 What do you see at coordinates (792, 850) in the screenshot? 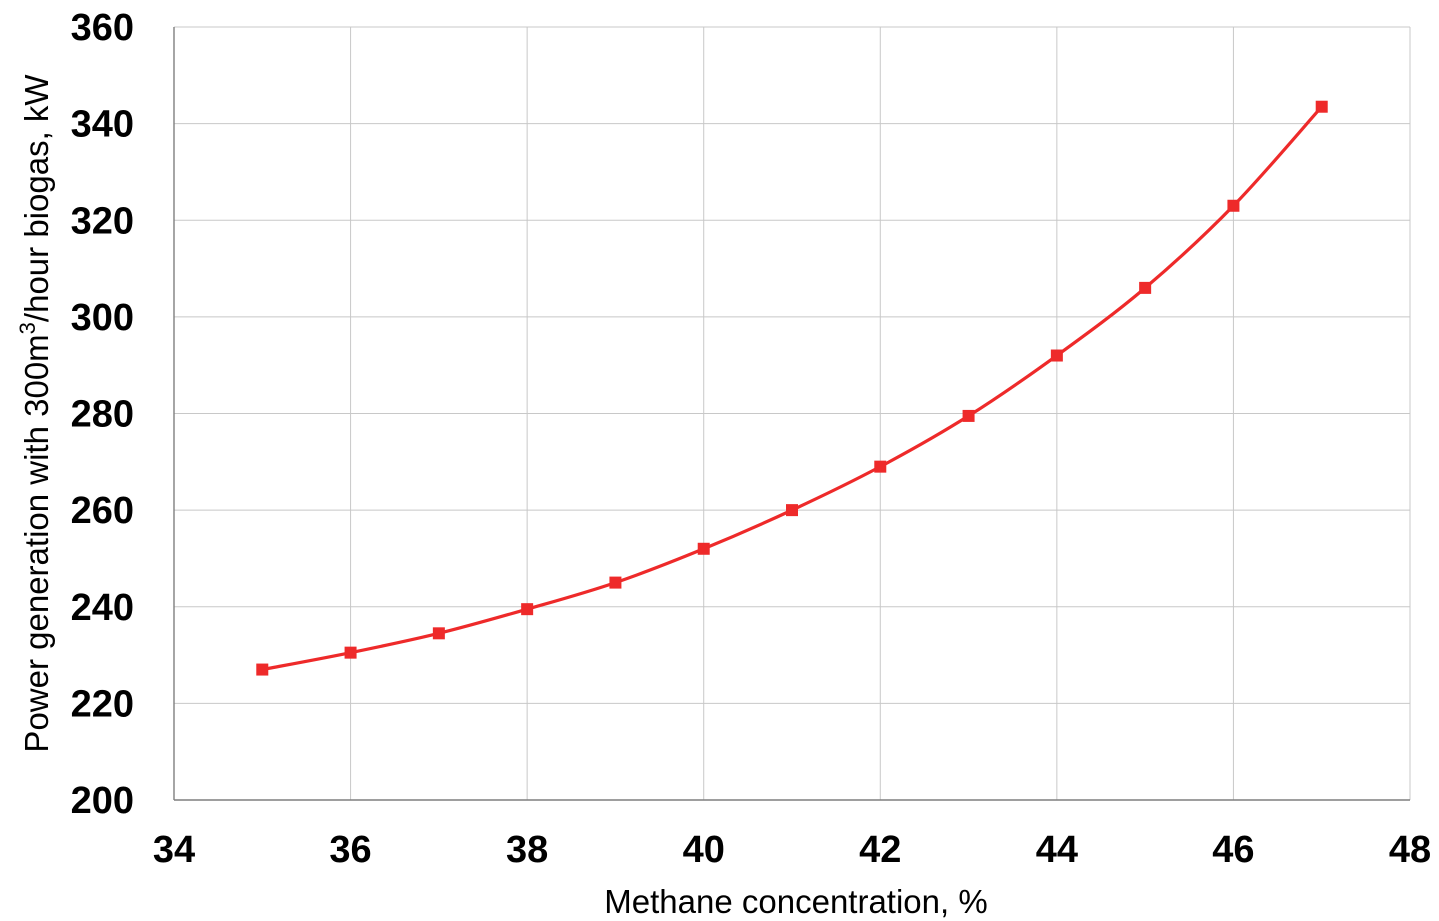
I see `x-tick-labels: 34 36 38 40 42 44 46 48` at bounding box center [792, 850].